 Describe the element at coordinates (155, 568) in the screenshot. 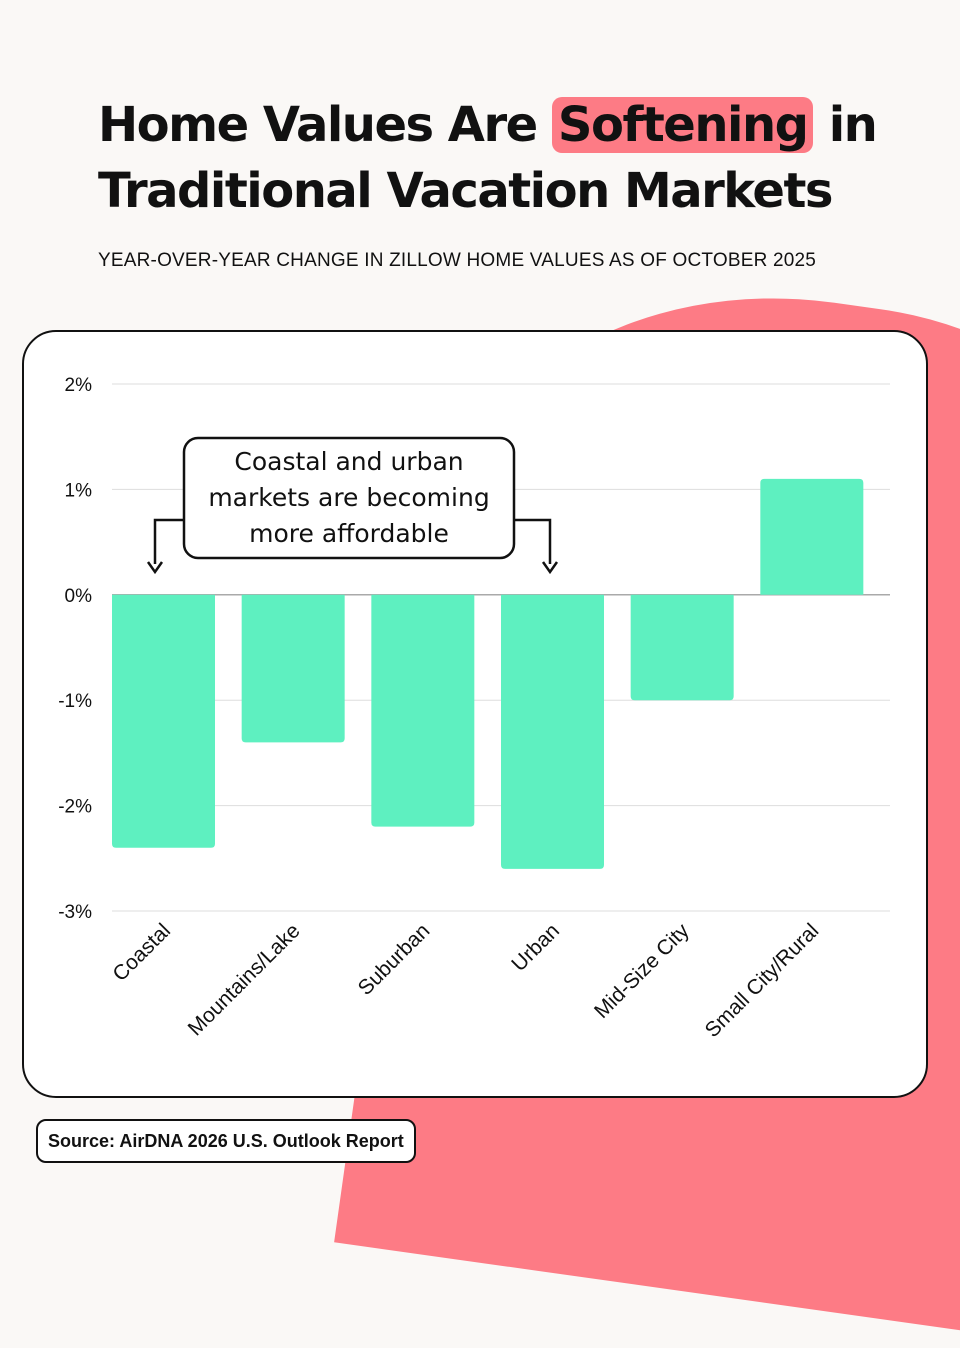

I see `arrow-head-left` at that location.